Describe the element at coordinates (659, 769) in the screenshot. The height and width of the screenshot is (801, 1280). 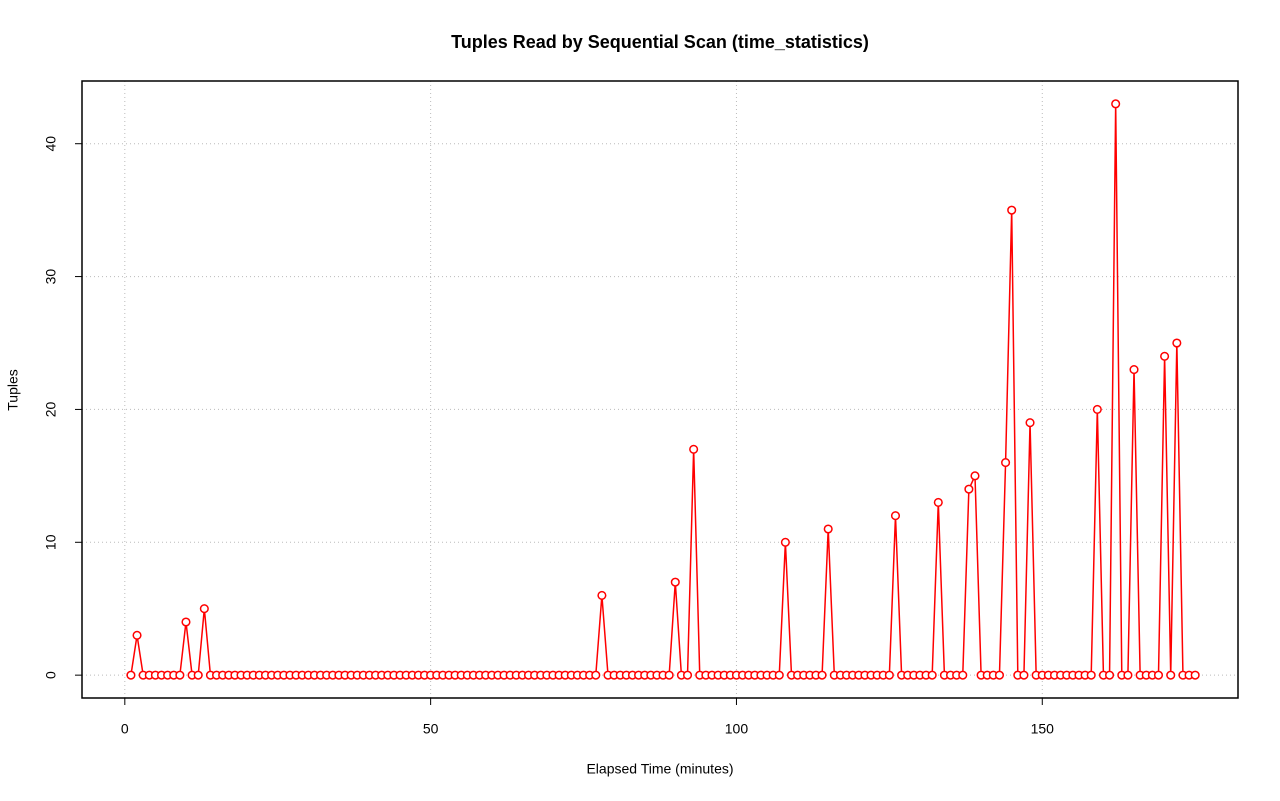
I see `x-axis-label: Elapsed Time (minutes)` at that location.